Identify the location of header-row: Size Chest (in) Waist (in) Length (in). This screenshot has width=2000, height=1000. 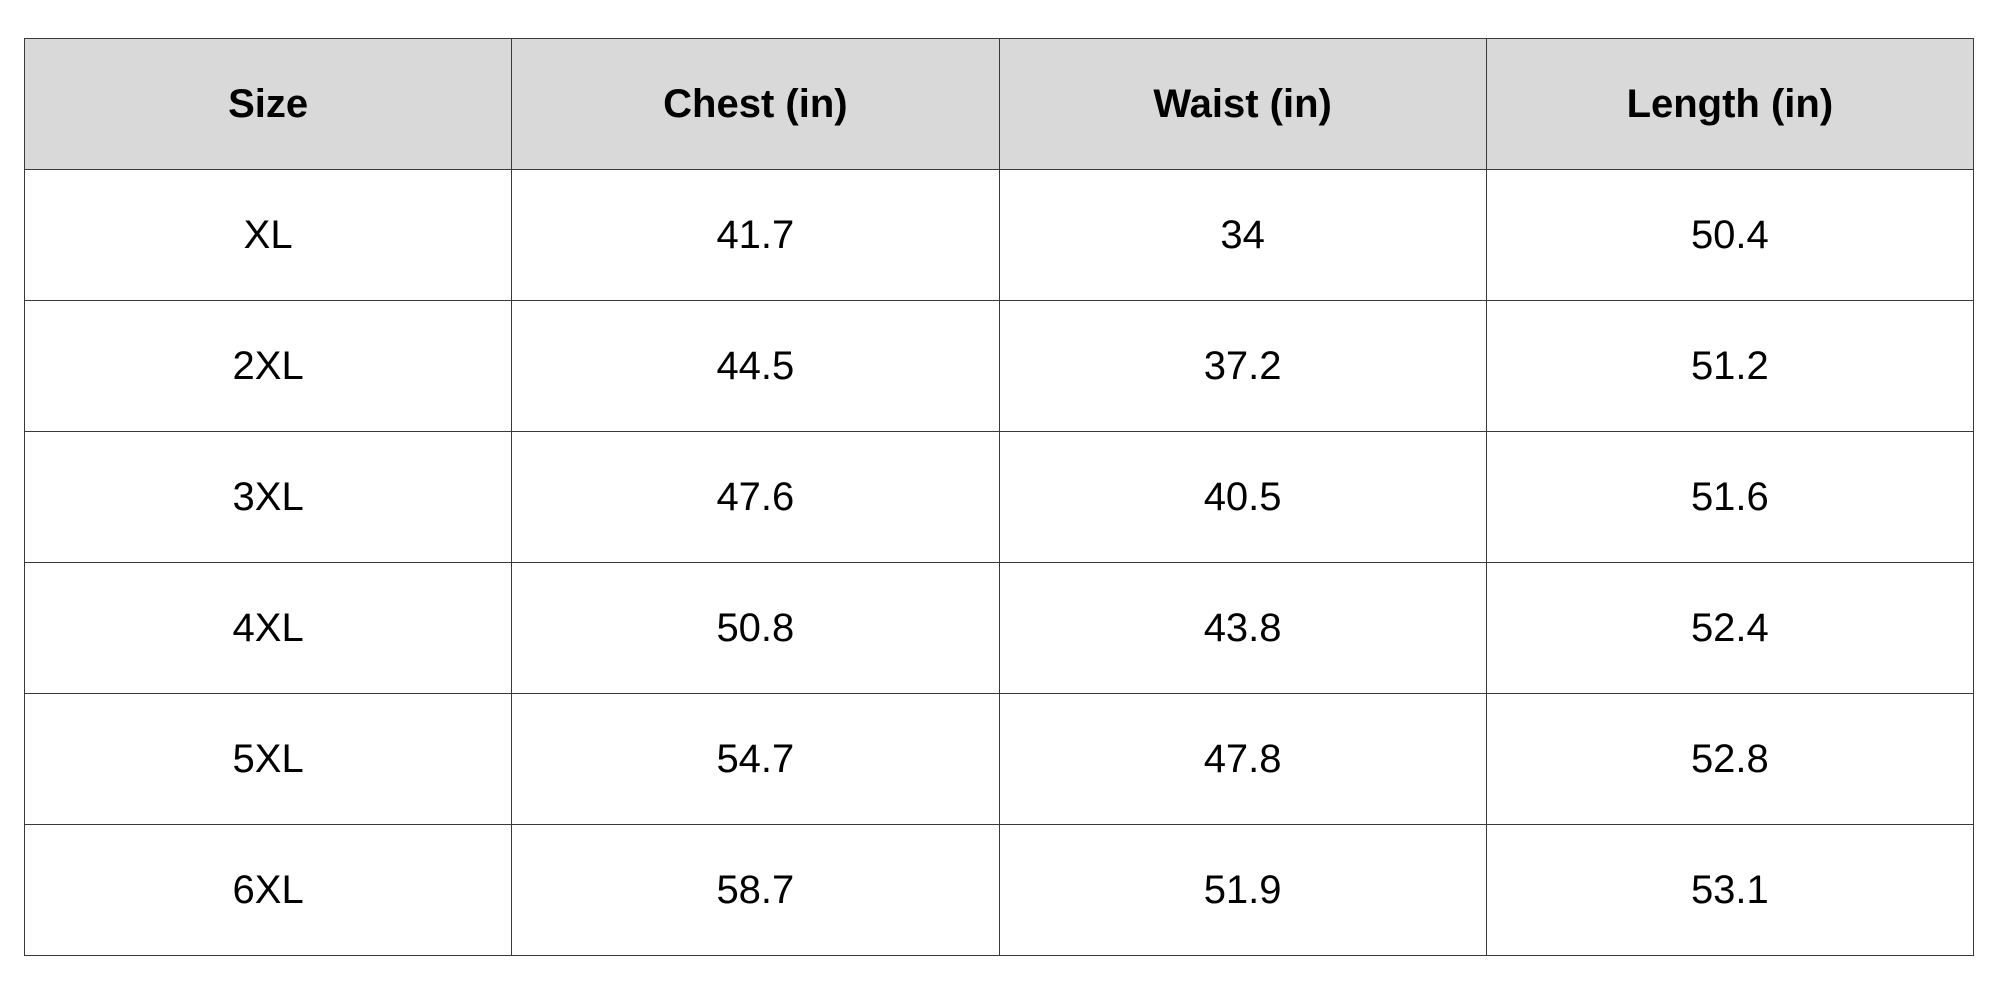
(999, 104).